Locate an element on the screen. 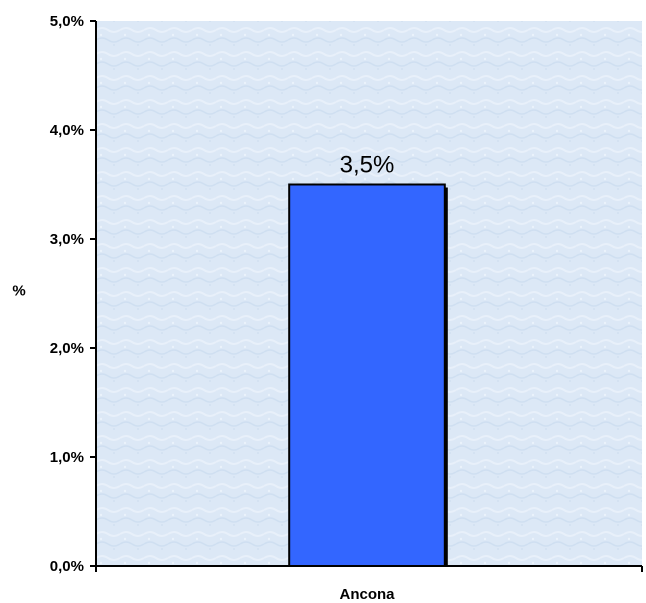  y-tick-label: 4,0% is located at coordinates (67, 130).